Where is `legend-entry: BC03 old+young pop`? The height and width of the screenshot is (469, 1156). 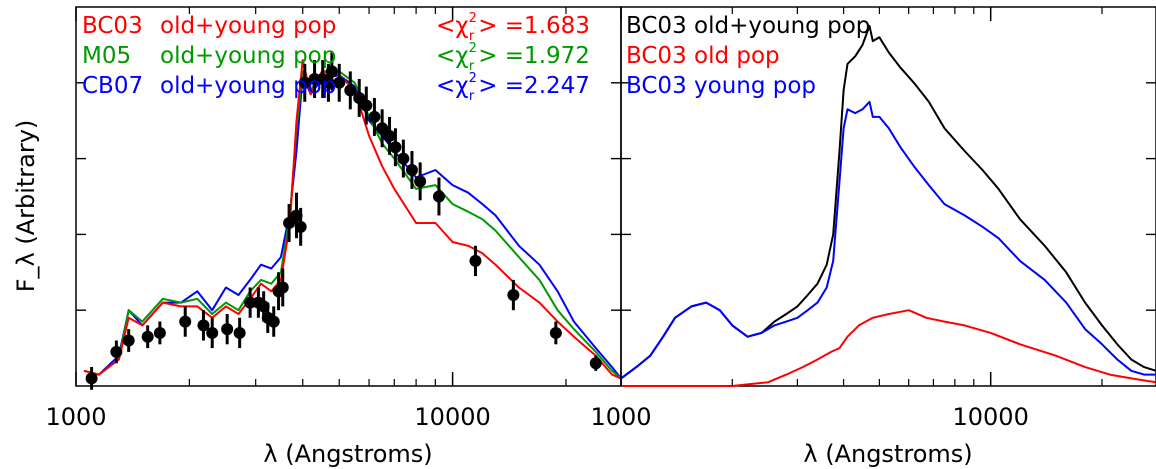
legend-entry: BC03 old+young pop is located at coordinates (748, 26).